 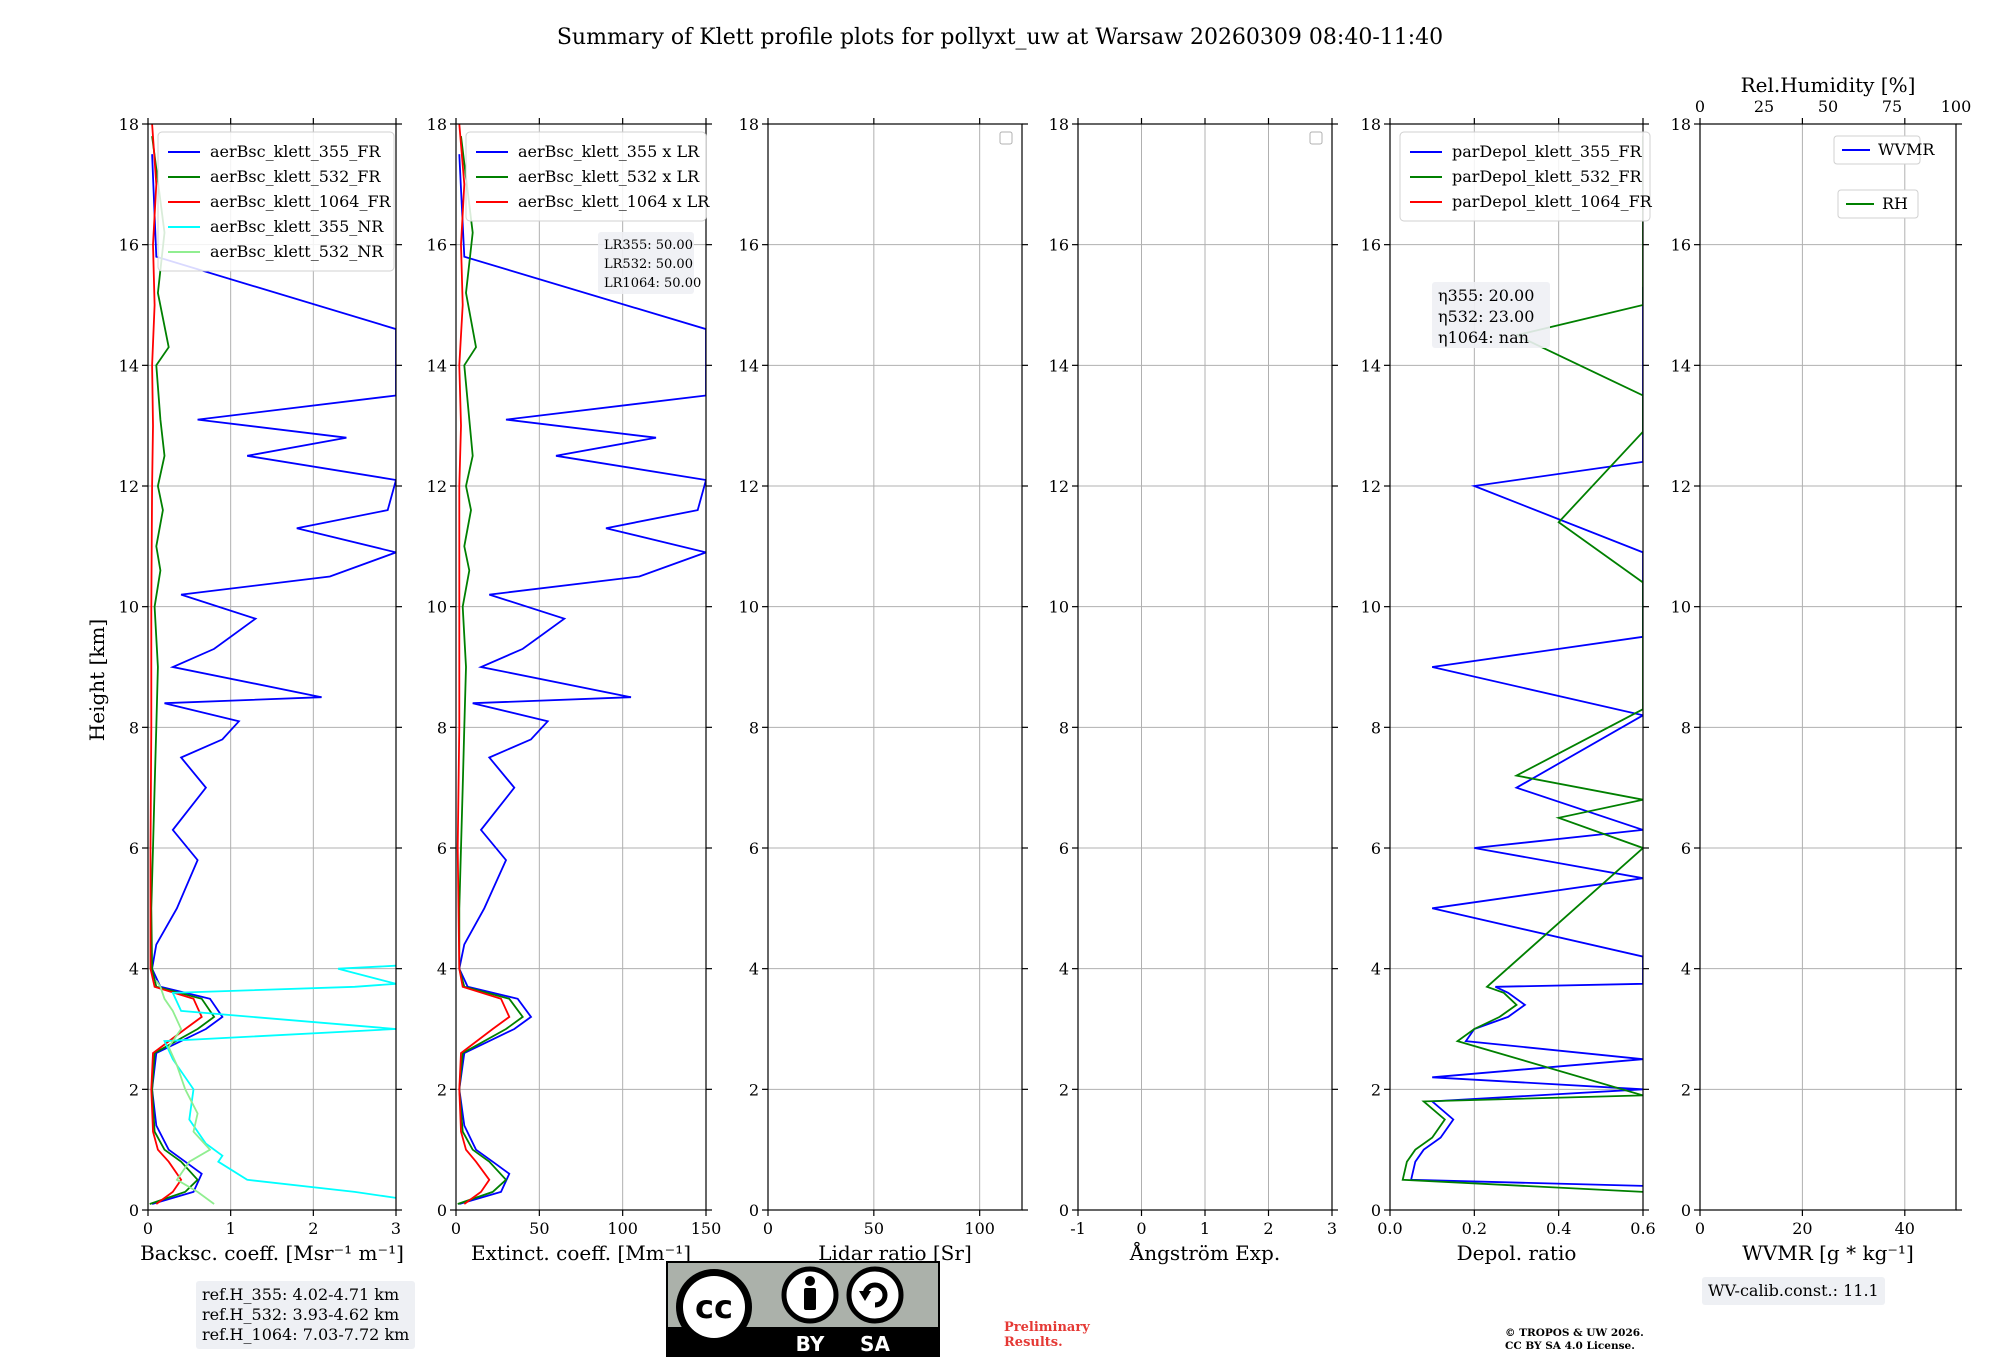 I want to click on series-line-parDepol_klett_532_FR, so click(x=1522, y=664).